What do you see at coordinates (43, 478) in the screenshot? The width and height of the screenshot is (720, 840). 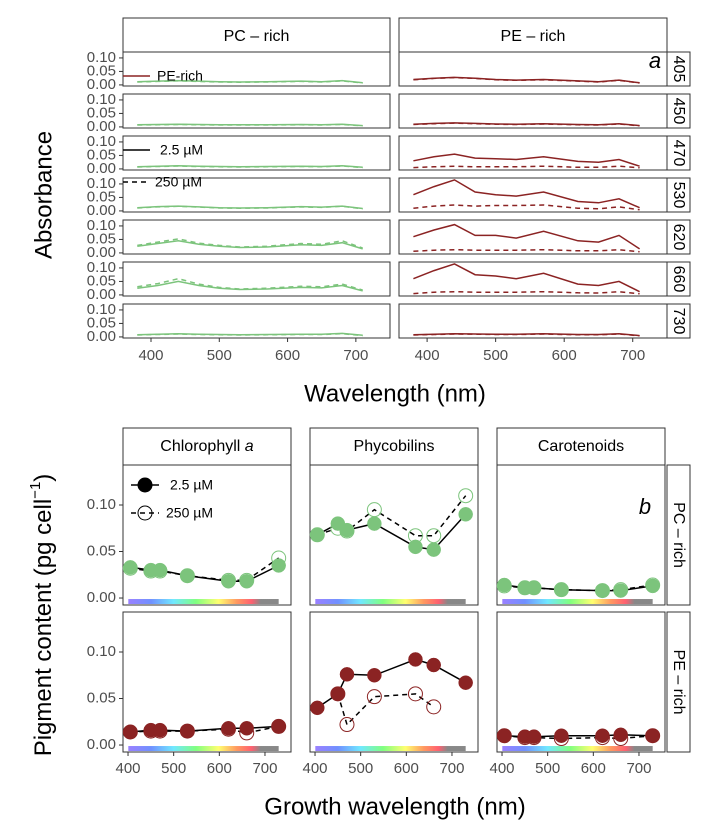 I see `y-axis-title-part: )` at bounding box center [43, 478].